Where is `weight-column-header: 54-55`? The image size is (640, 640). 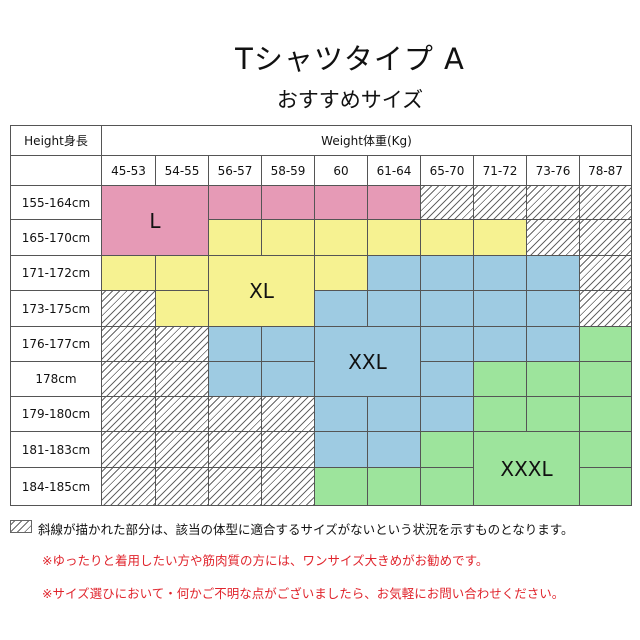 weight-column-header: 54-55 is located at coordinates (182, 170).